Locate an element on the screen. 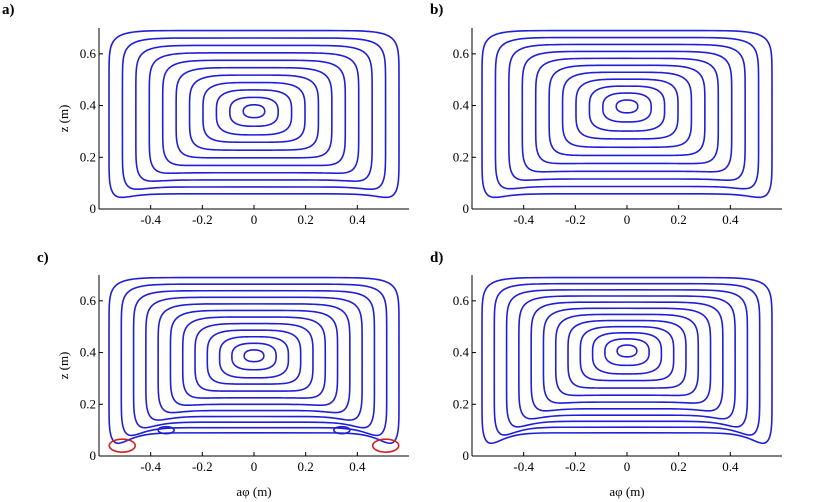 The width and height of the screenshot is (831, 502). panel-label-c: c) is located at coordinates (43, 258).